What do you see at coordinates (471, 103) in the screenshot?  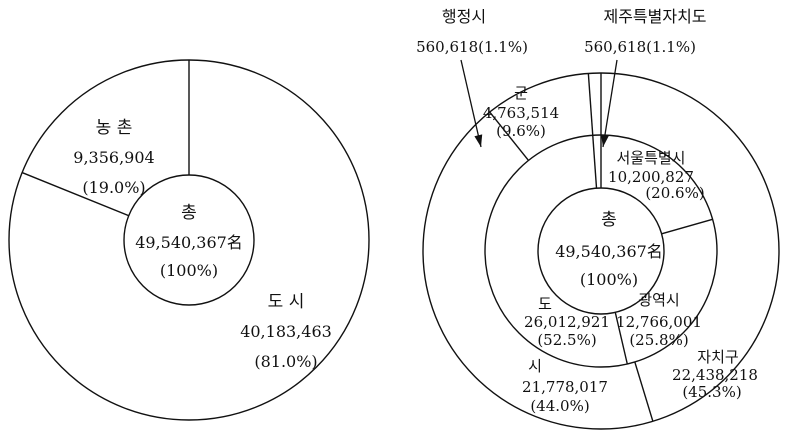 I see `callout-arrow-haengjeongsi` at bounding box center [471, 103].